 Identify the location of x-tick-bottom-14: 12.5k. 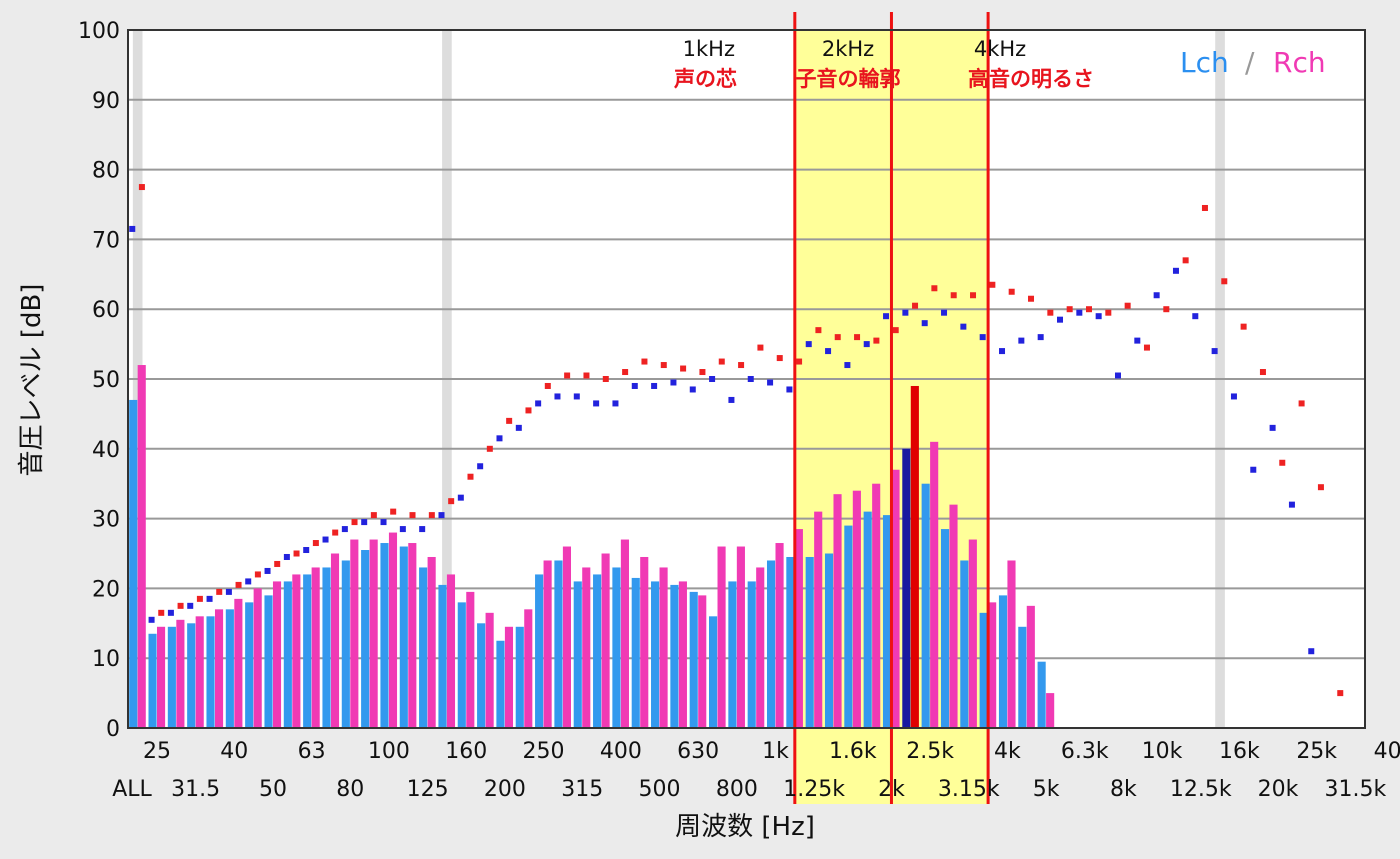
(1201, 789).